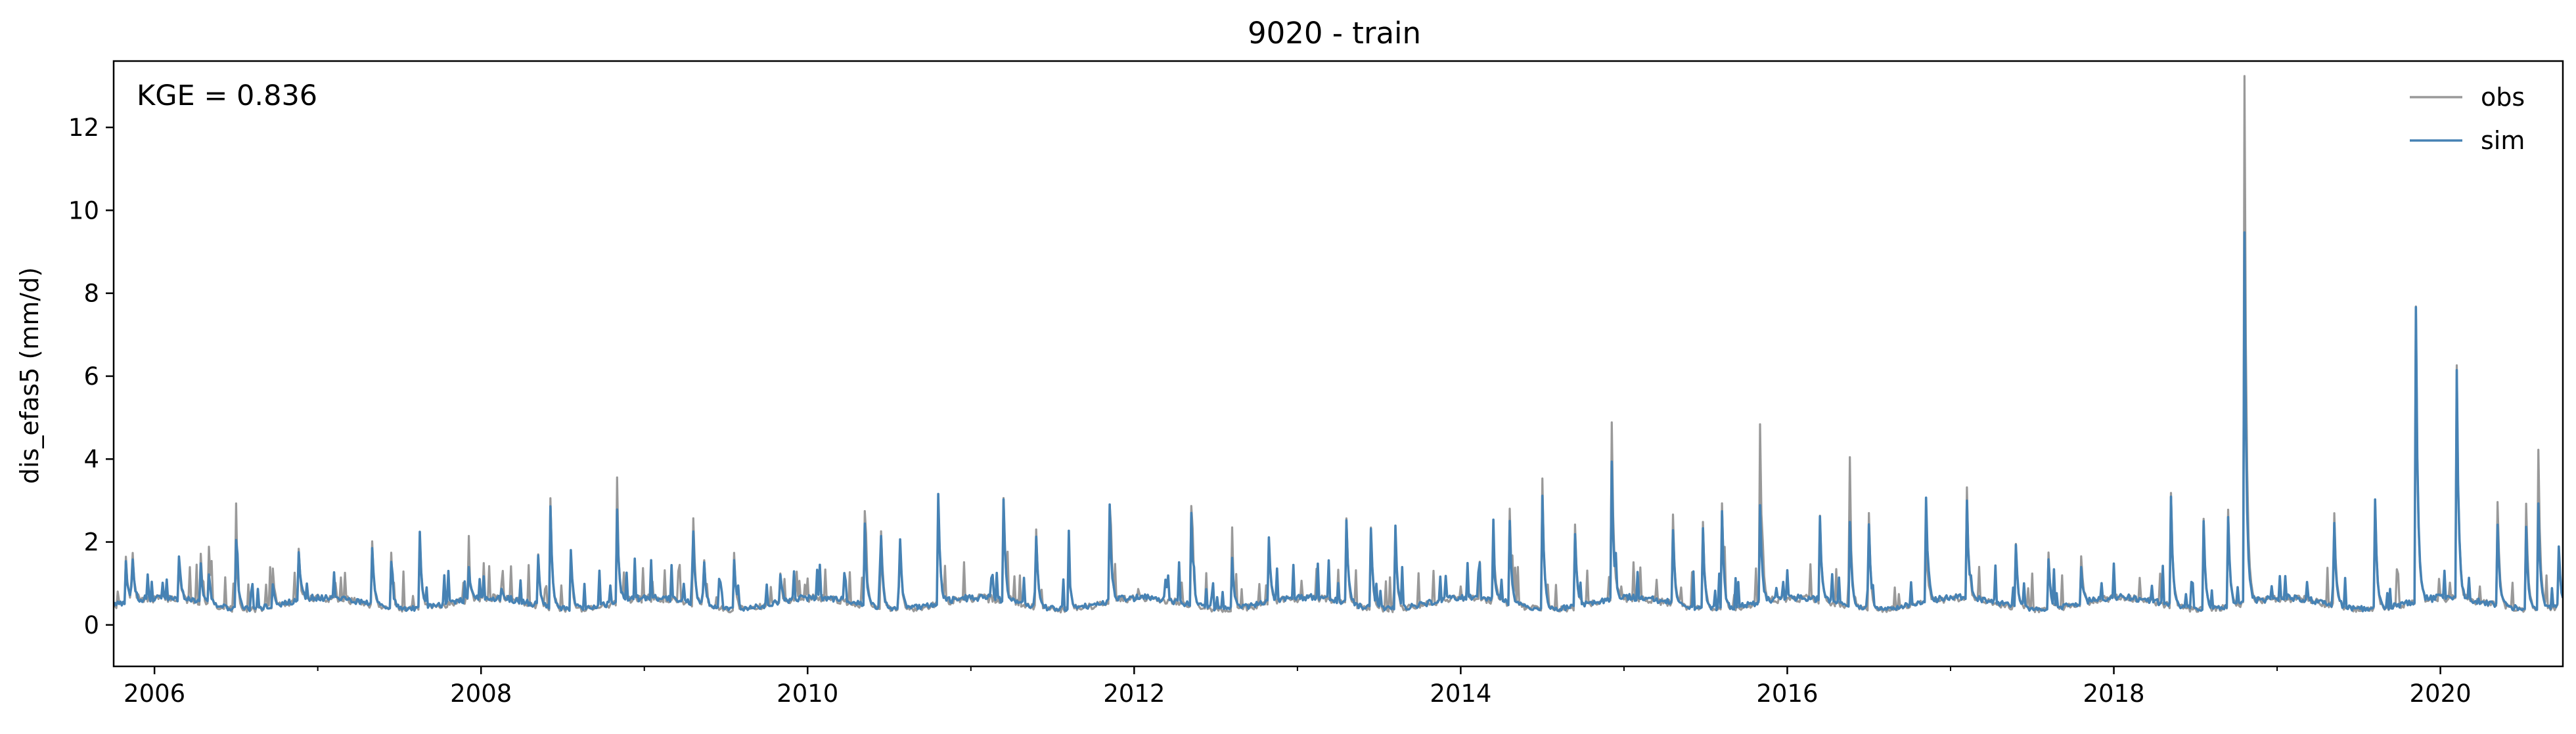  What do you see at coordinates (1787, 694) in the screenshot?
I see `x-tick-label: 2016` at bounding box center [1787, 694].